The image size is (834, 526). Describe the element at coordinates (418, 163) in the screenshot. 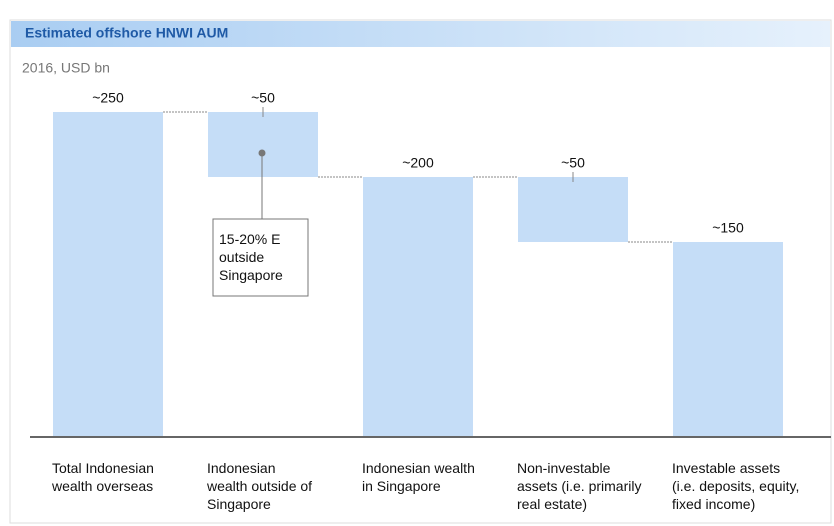

I see `value-label: ~200` at that location.